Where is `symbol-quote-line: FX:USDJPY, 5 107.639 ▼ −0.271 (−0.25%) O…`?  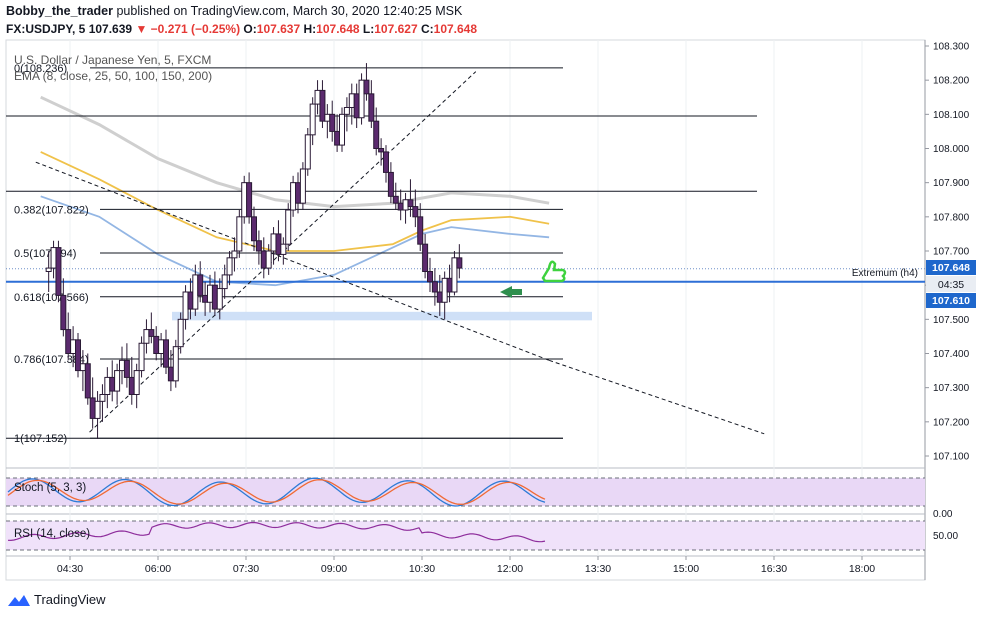
symbol-quote-line: FX:USDJPY, 5 107.639 ▼ −0.271 (−0.25%) O… is located at coordinates (242, 29).